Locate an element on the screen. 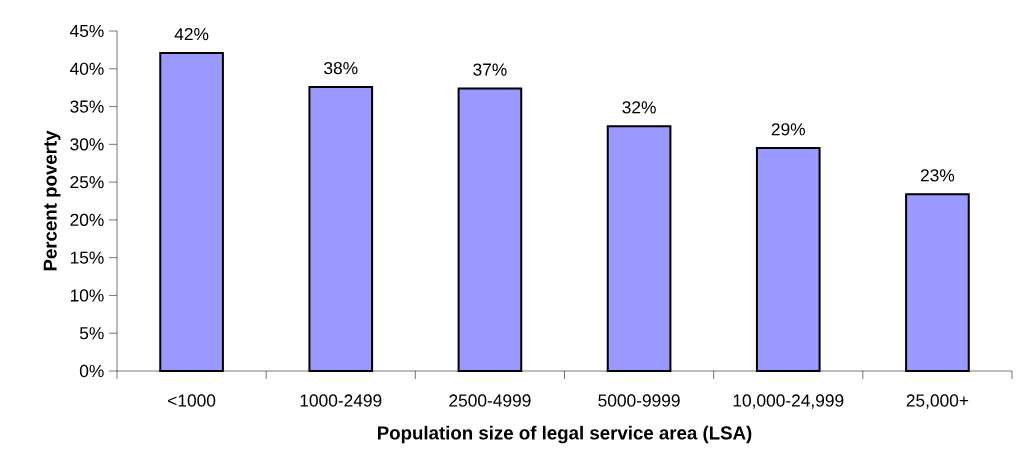  x-tick-label: 10,000-24,999 is located at coordinates (788, 401).